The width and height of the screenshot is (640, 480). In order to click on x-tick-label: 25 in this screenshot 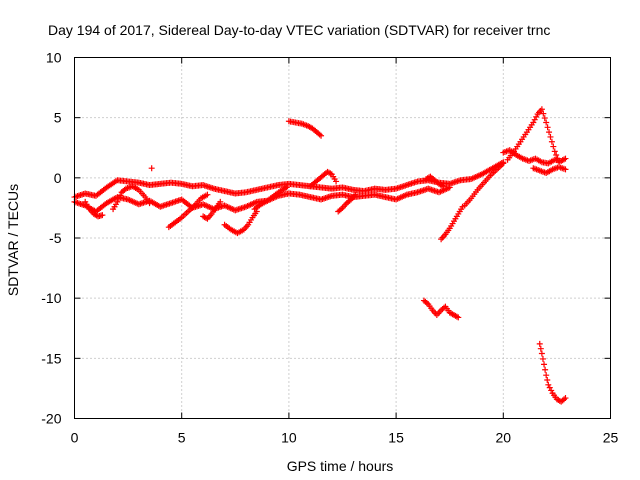, I will do `click(611, 438)`.